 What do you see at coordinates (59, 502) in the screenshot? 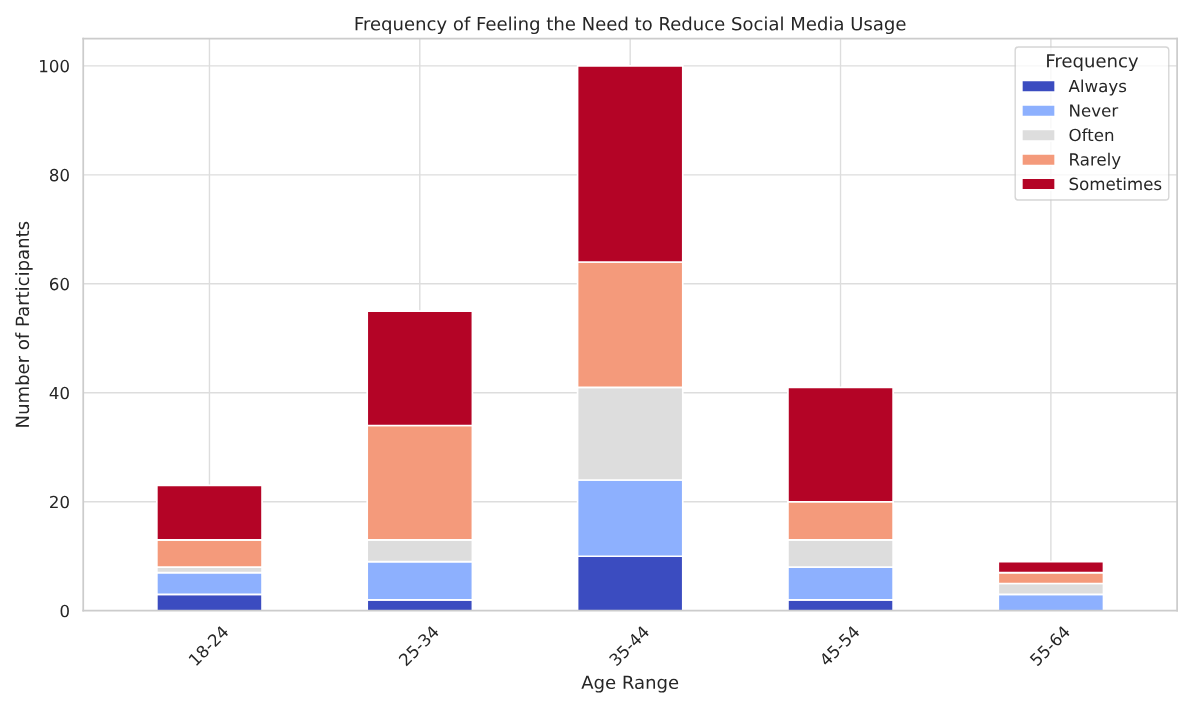
I see `y-tick-label: 20` at bounding box center [59, 502].